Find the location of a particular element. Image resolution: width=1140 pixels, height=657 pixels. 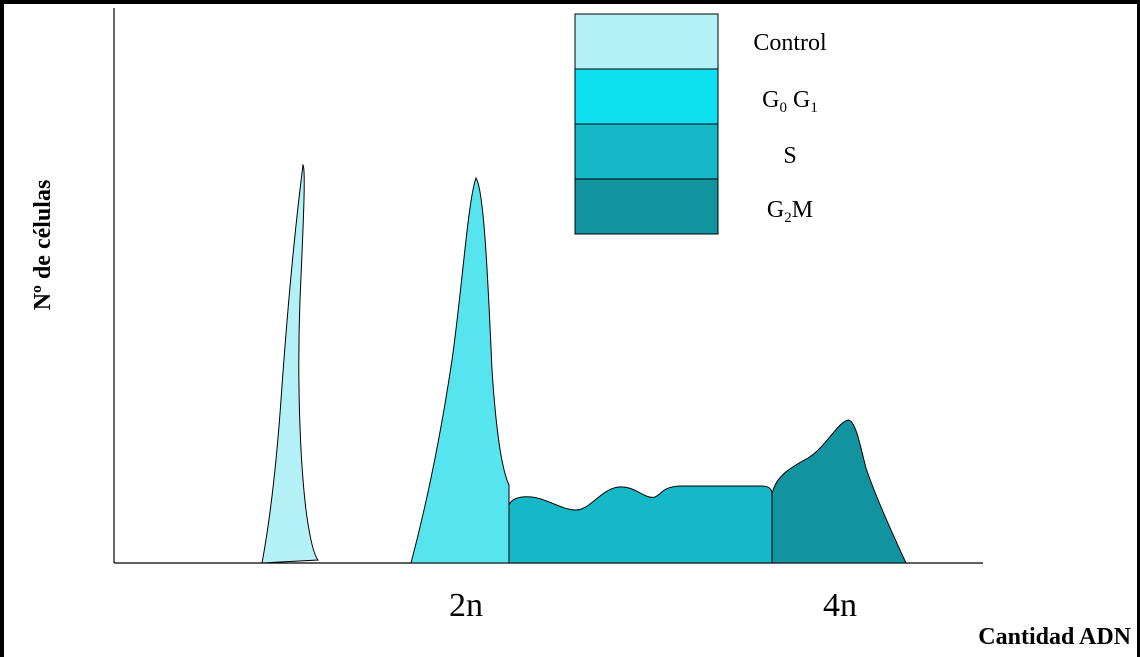

legend-label-s: S is located at coordinates (789, 156).